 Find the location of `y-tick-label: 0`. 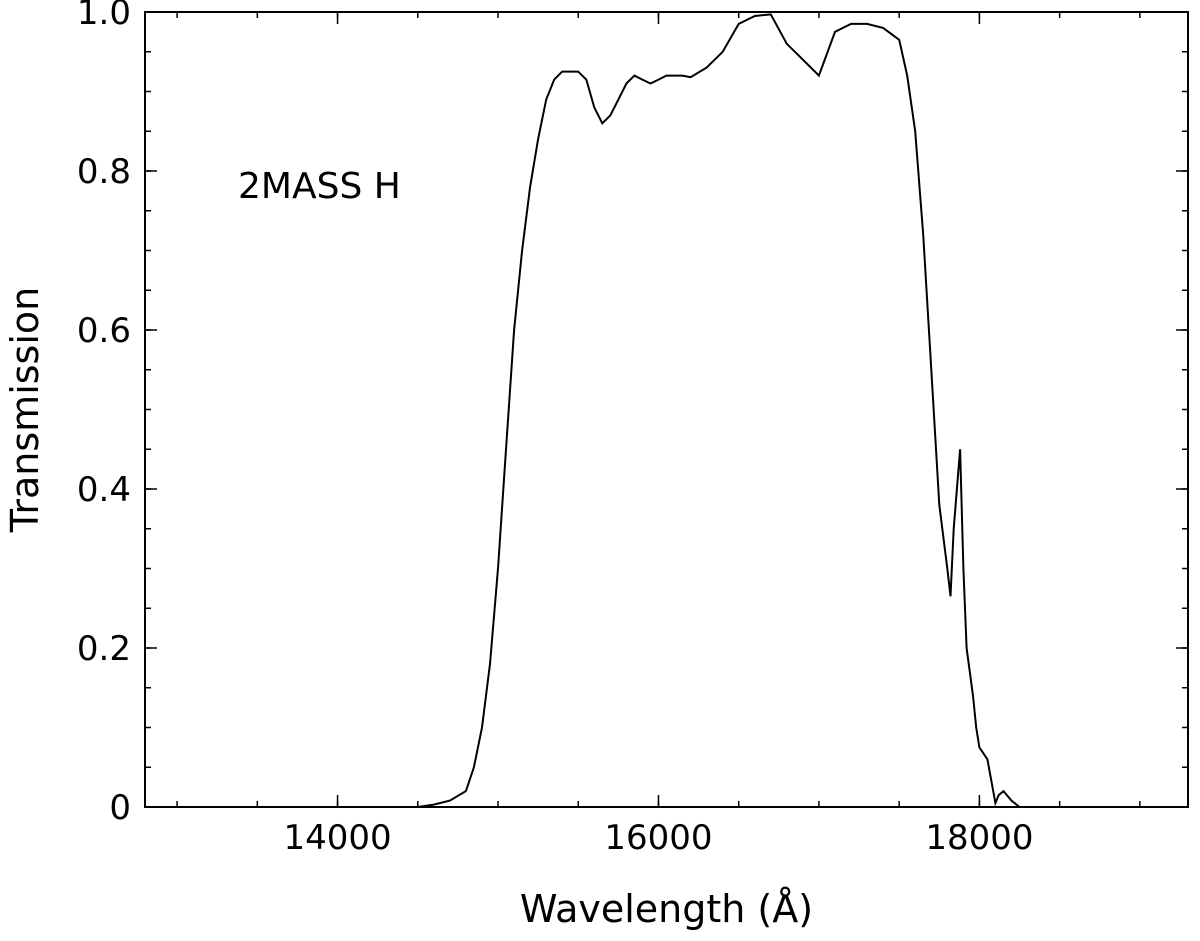

y-tick-label: 0 is located at coordinates (120, 808).